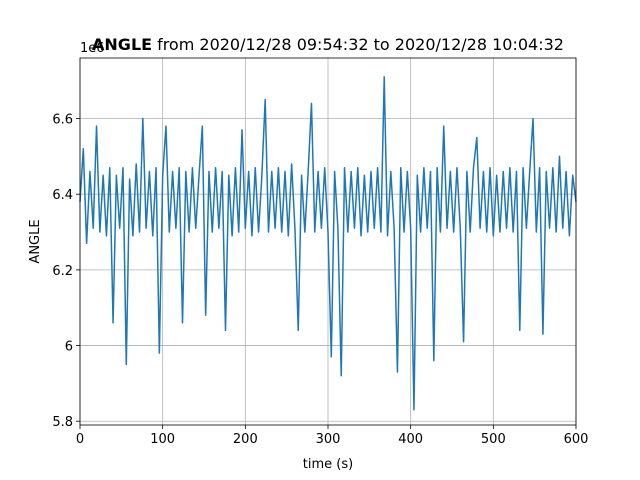 The height and width of the screenshot is (480, 640). Describe the element at coordinates (245, 439) in the screenshot. I see `x-tick-label: 200` at that location.